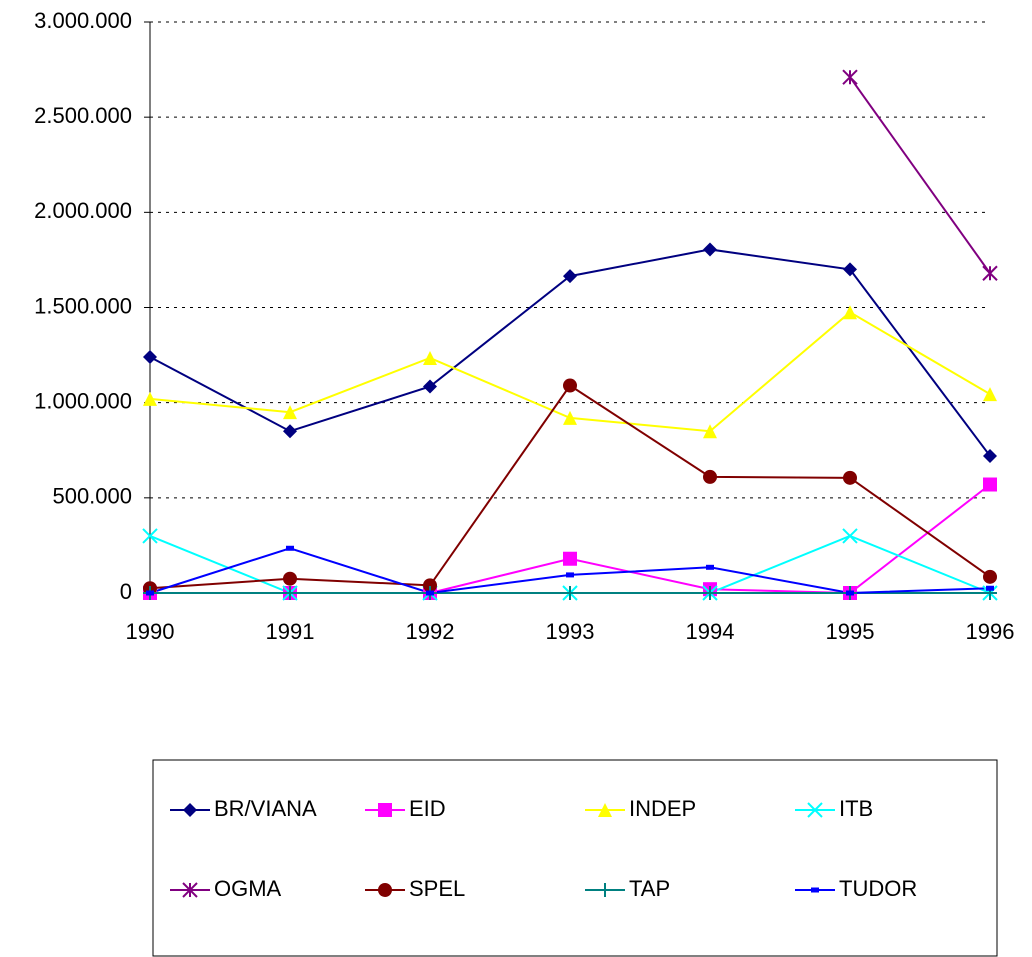  Describe the element at coordinates (437, 888) in the screenshot. I see `legend-label: SPEL` at that location.